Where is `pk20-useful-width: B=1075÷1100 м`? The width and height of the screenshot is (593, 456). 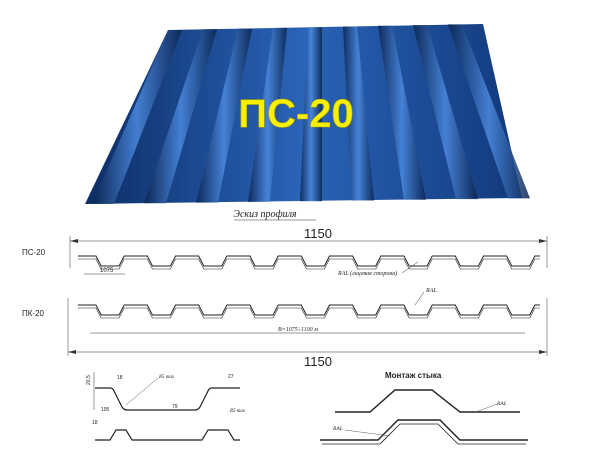
pk20-useful-width: B=1075÷1100 м is located at coordinates (298, 330).